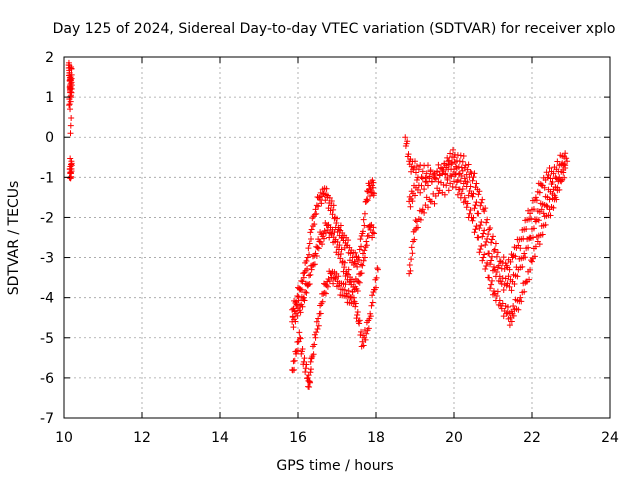 This screenshot has height=480, width=640. Describe the element at coordinates (47, 419) in the screenshot. I see `y-tick-label: -7` at that location.